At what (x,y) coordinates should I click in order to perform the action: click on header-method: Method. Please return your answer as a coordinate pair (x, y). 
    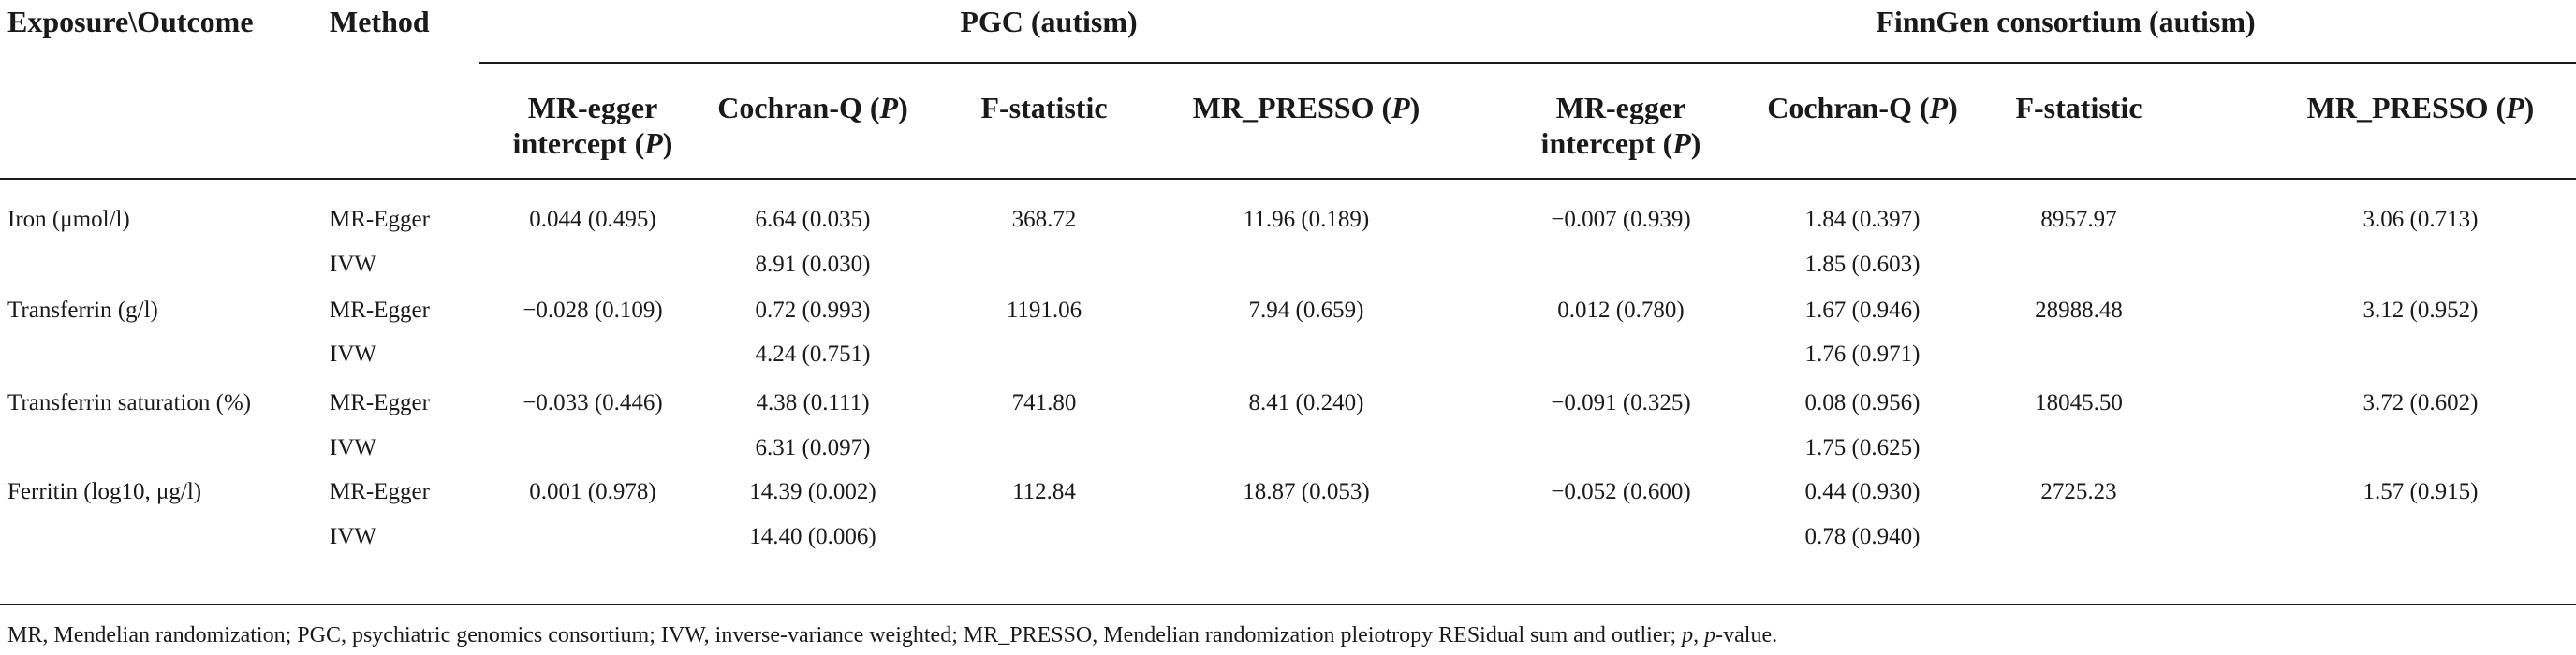
    Looking at the image, I should click on (380, 21).